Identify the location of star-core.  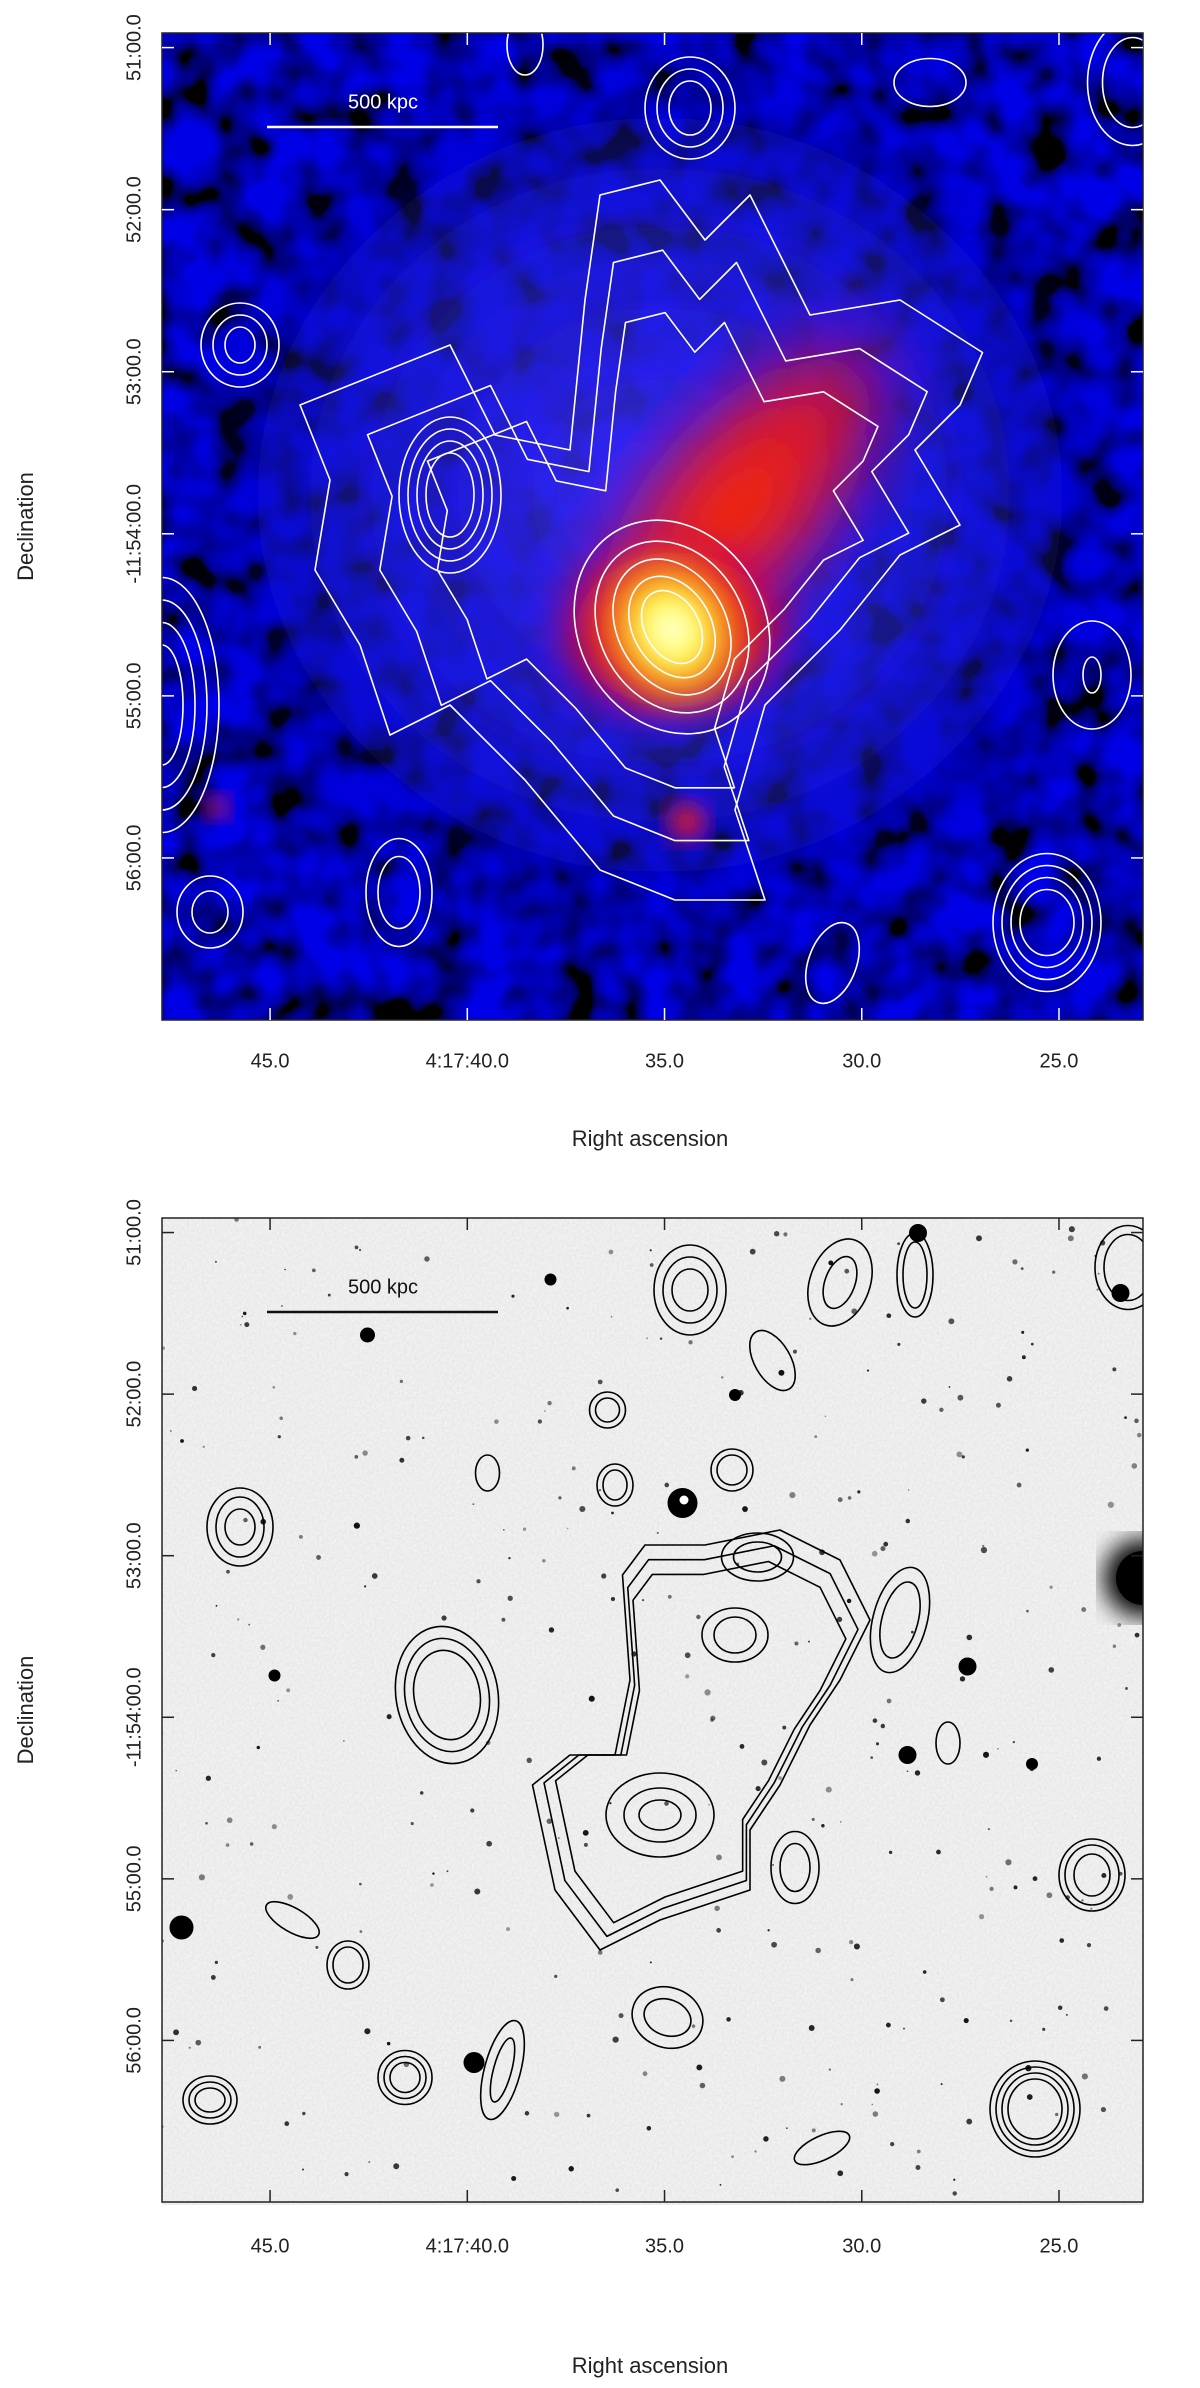
(684, 1500).